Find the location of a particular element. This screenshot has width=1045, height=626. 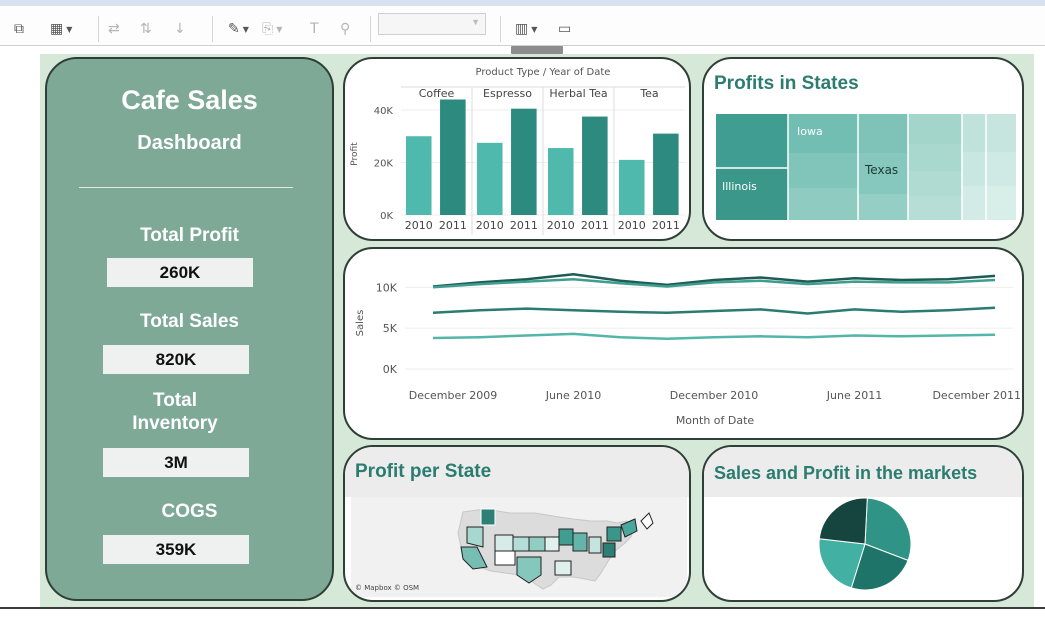

bar-group-label: Tea is located at coordinates (648, 93).